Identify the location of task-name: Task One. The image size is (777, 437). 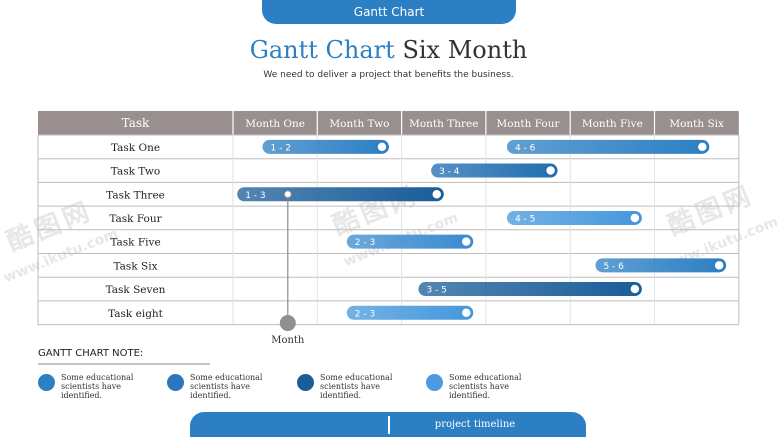
(135, 148).